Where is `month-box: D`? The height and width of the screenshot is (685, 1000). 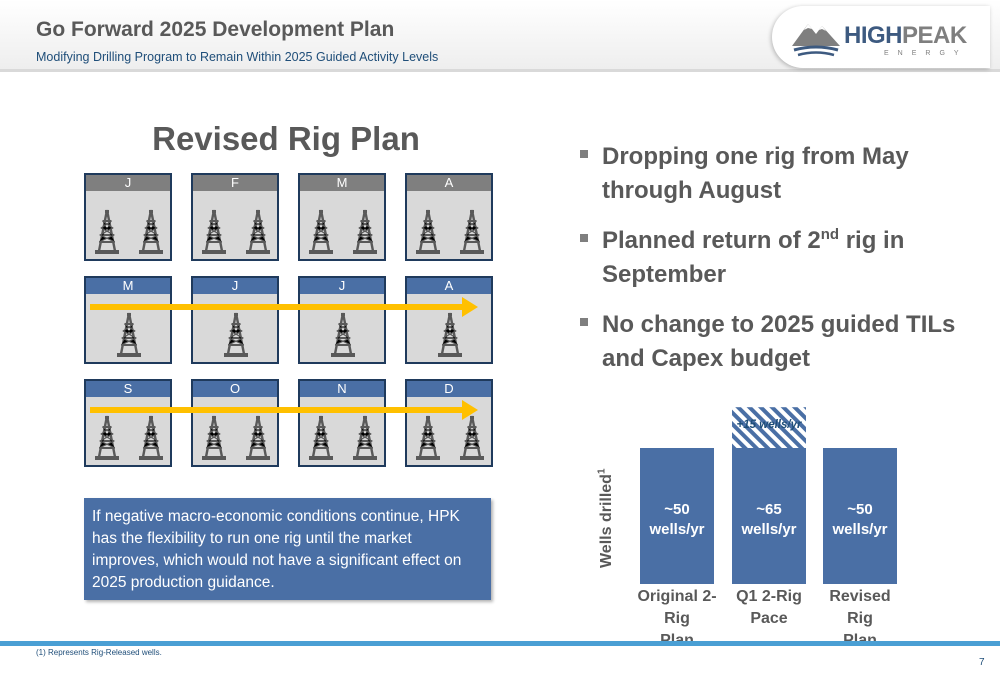 month-box: D is located at coordinates (449, 423).